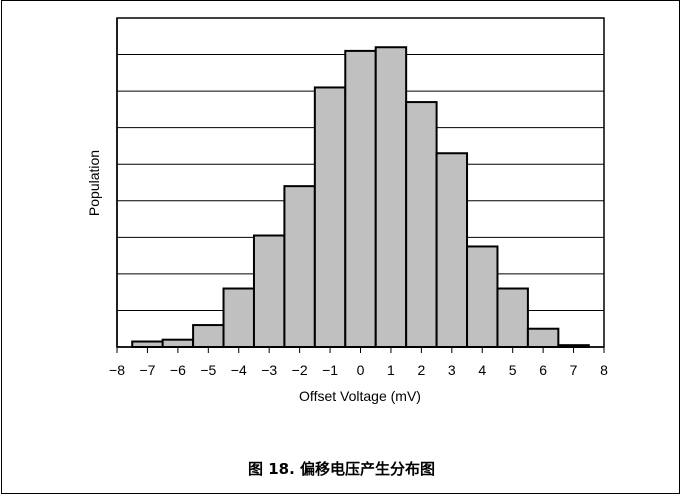 The image size is (683, 498). I want to click on x-tick-label: −5, so click(208, 370).